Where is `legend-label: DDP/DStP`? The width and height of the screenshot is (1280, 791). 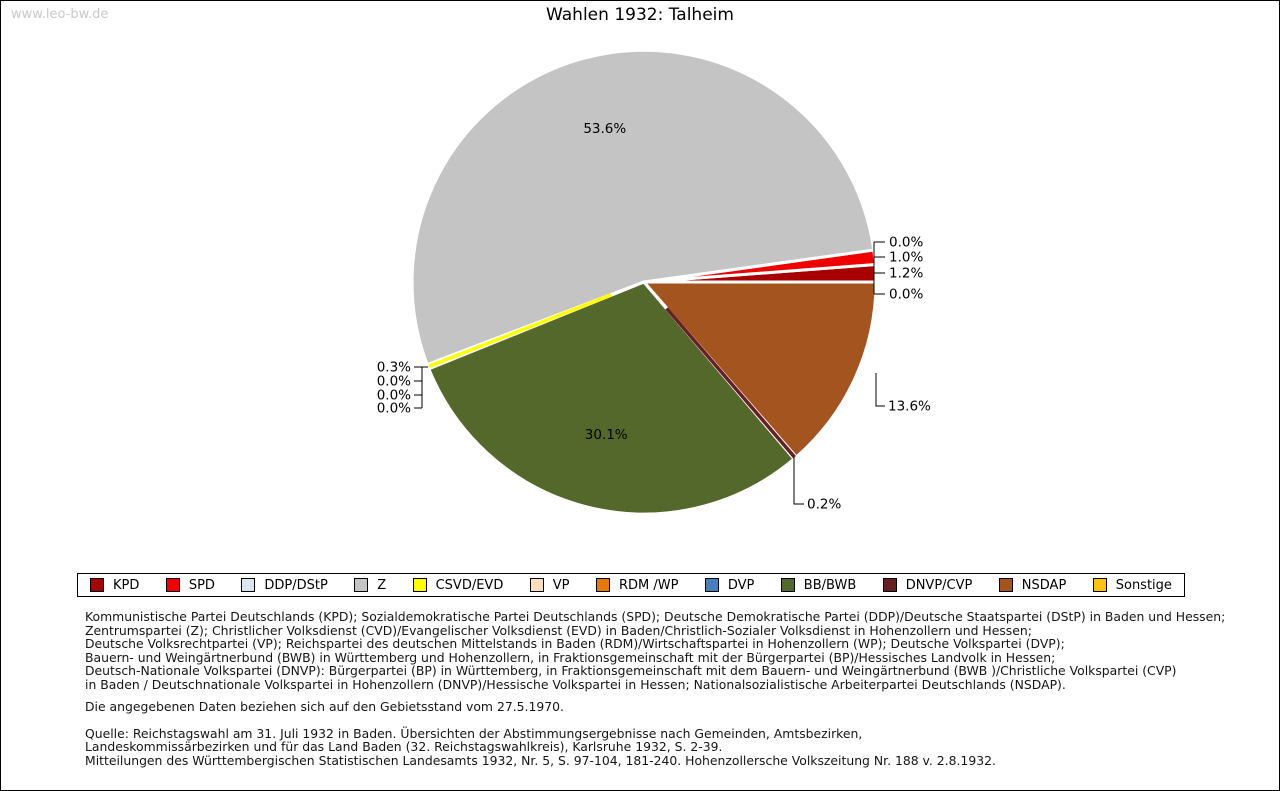 legend-label: DDP/DStP is located at coordinates (296, 585).